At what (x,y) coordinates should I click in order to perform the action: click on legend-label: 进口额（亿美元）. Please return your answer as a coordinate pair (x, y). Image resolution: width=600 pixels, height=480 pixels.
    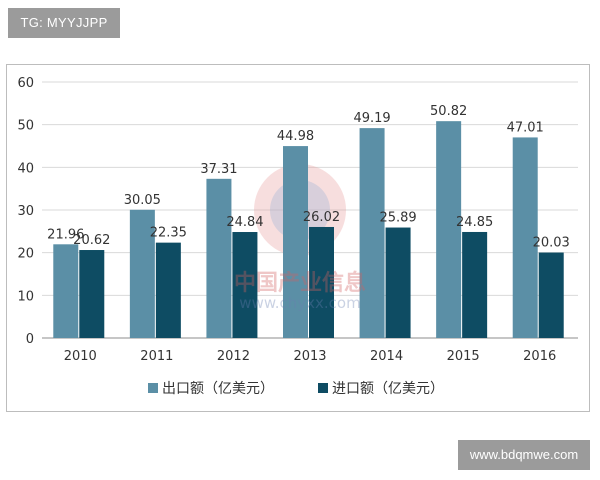
    Looking at the image, I should click on (388, 389).